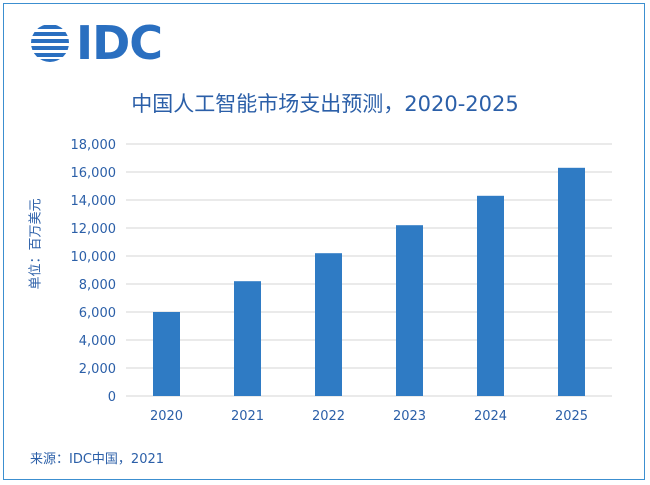  I want to click on y-tick-label: 12,000, so click(94, 229).